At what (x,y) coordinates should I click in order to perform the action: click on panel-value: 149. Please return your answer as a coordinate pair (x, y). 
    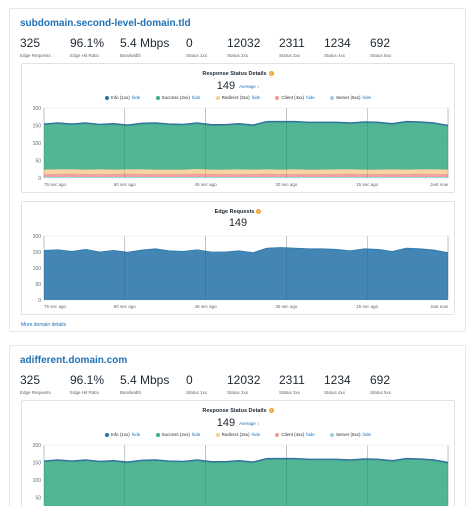
    Looking at the image, I should click on (238, 223).